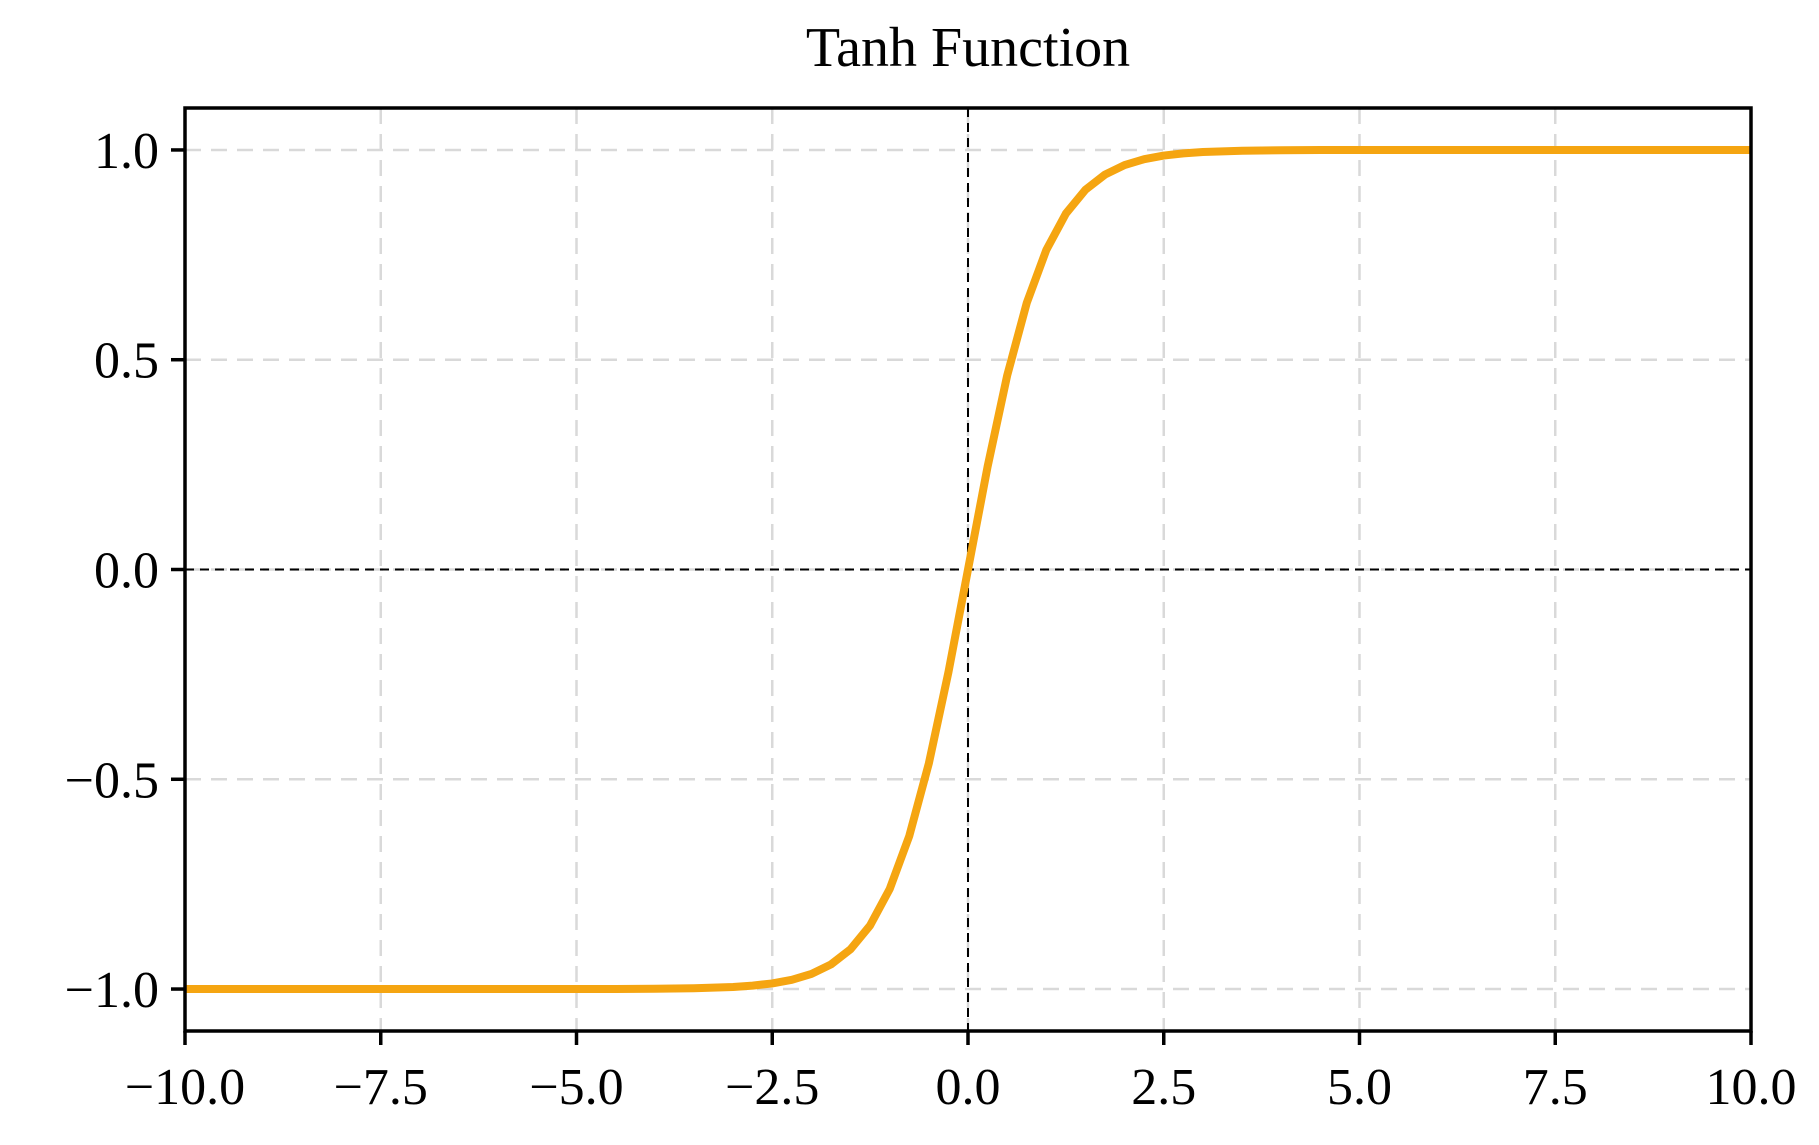 This screenshot has width=1819, height=1145. What do you see at coordinates (381, 1087) in the screenshot?
I see `x-tick-label-1: −7.5` at bounding box center [381, 1087].